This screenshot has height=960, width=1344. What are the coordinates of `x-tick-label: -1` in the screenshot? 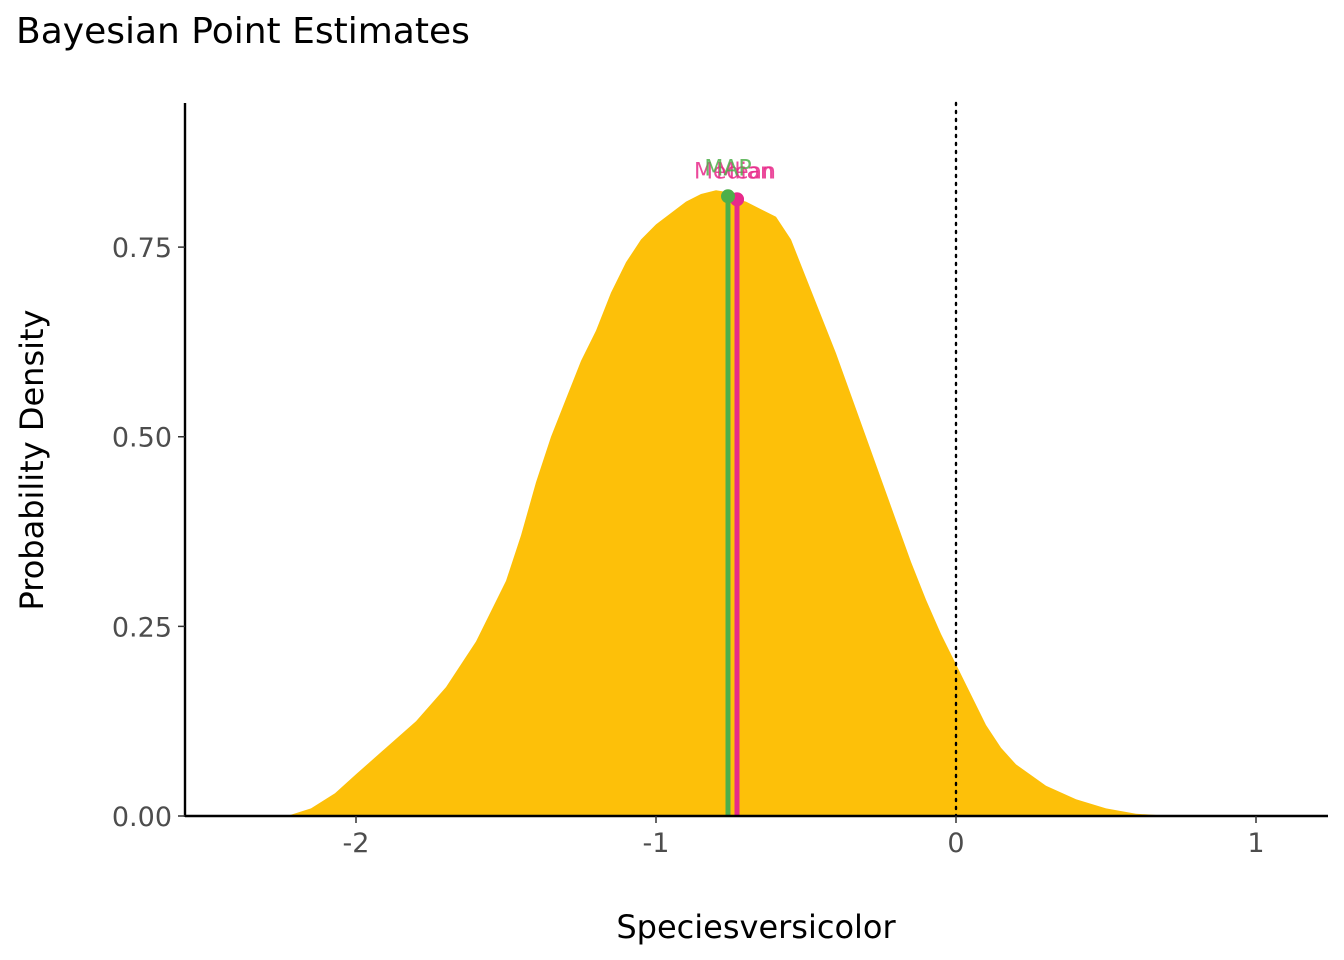 It's located at (656, 843).